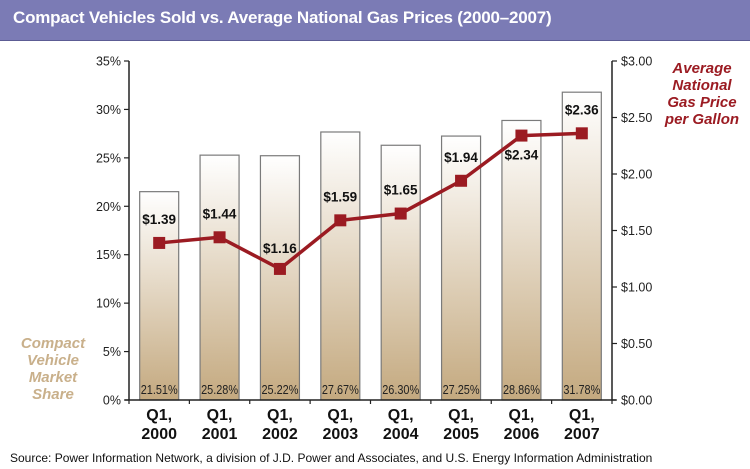  Describe the element at coordinates (220, 434) in the screenshot. I see `category-label: 2001` at that location.